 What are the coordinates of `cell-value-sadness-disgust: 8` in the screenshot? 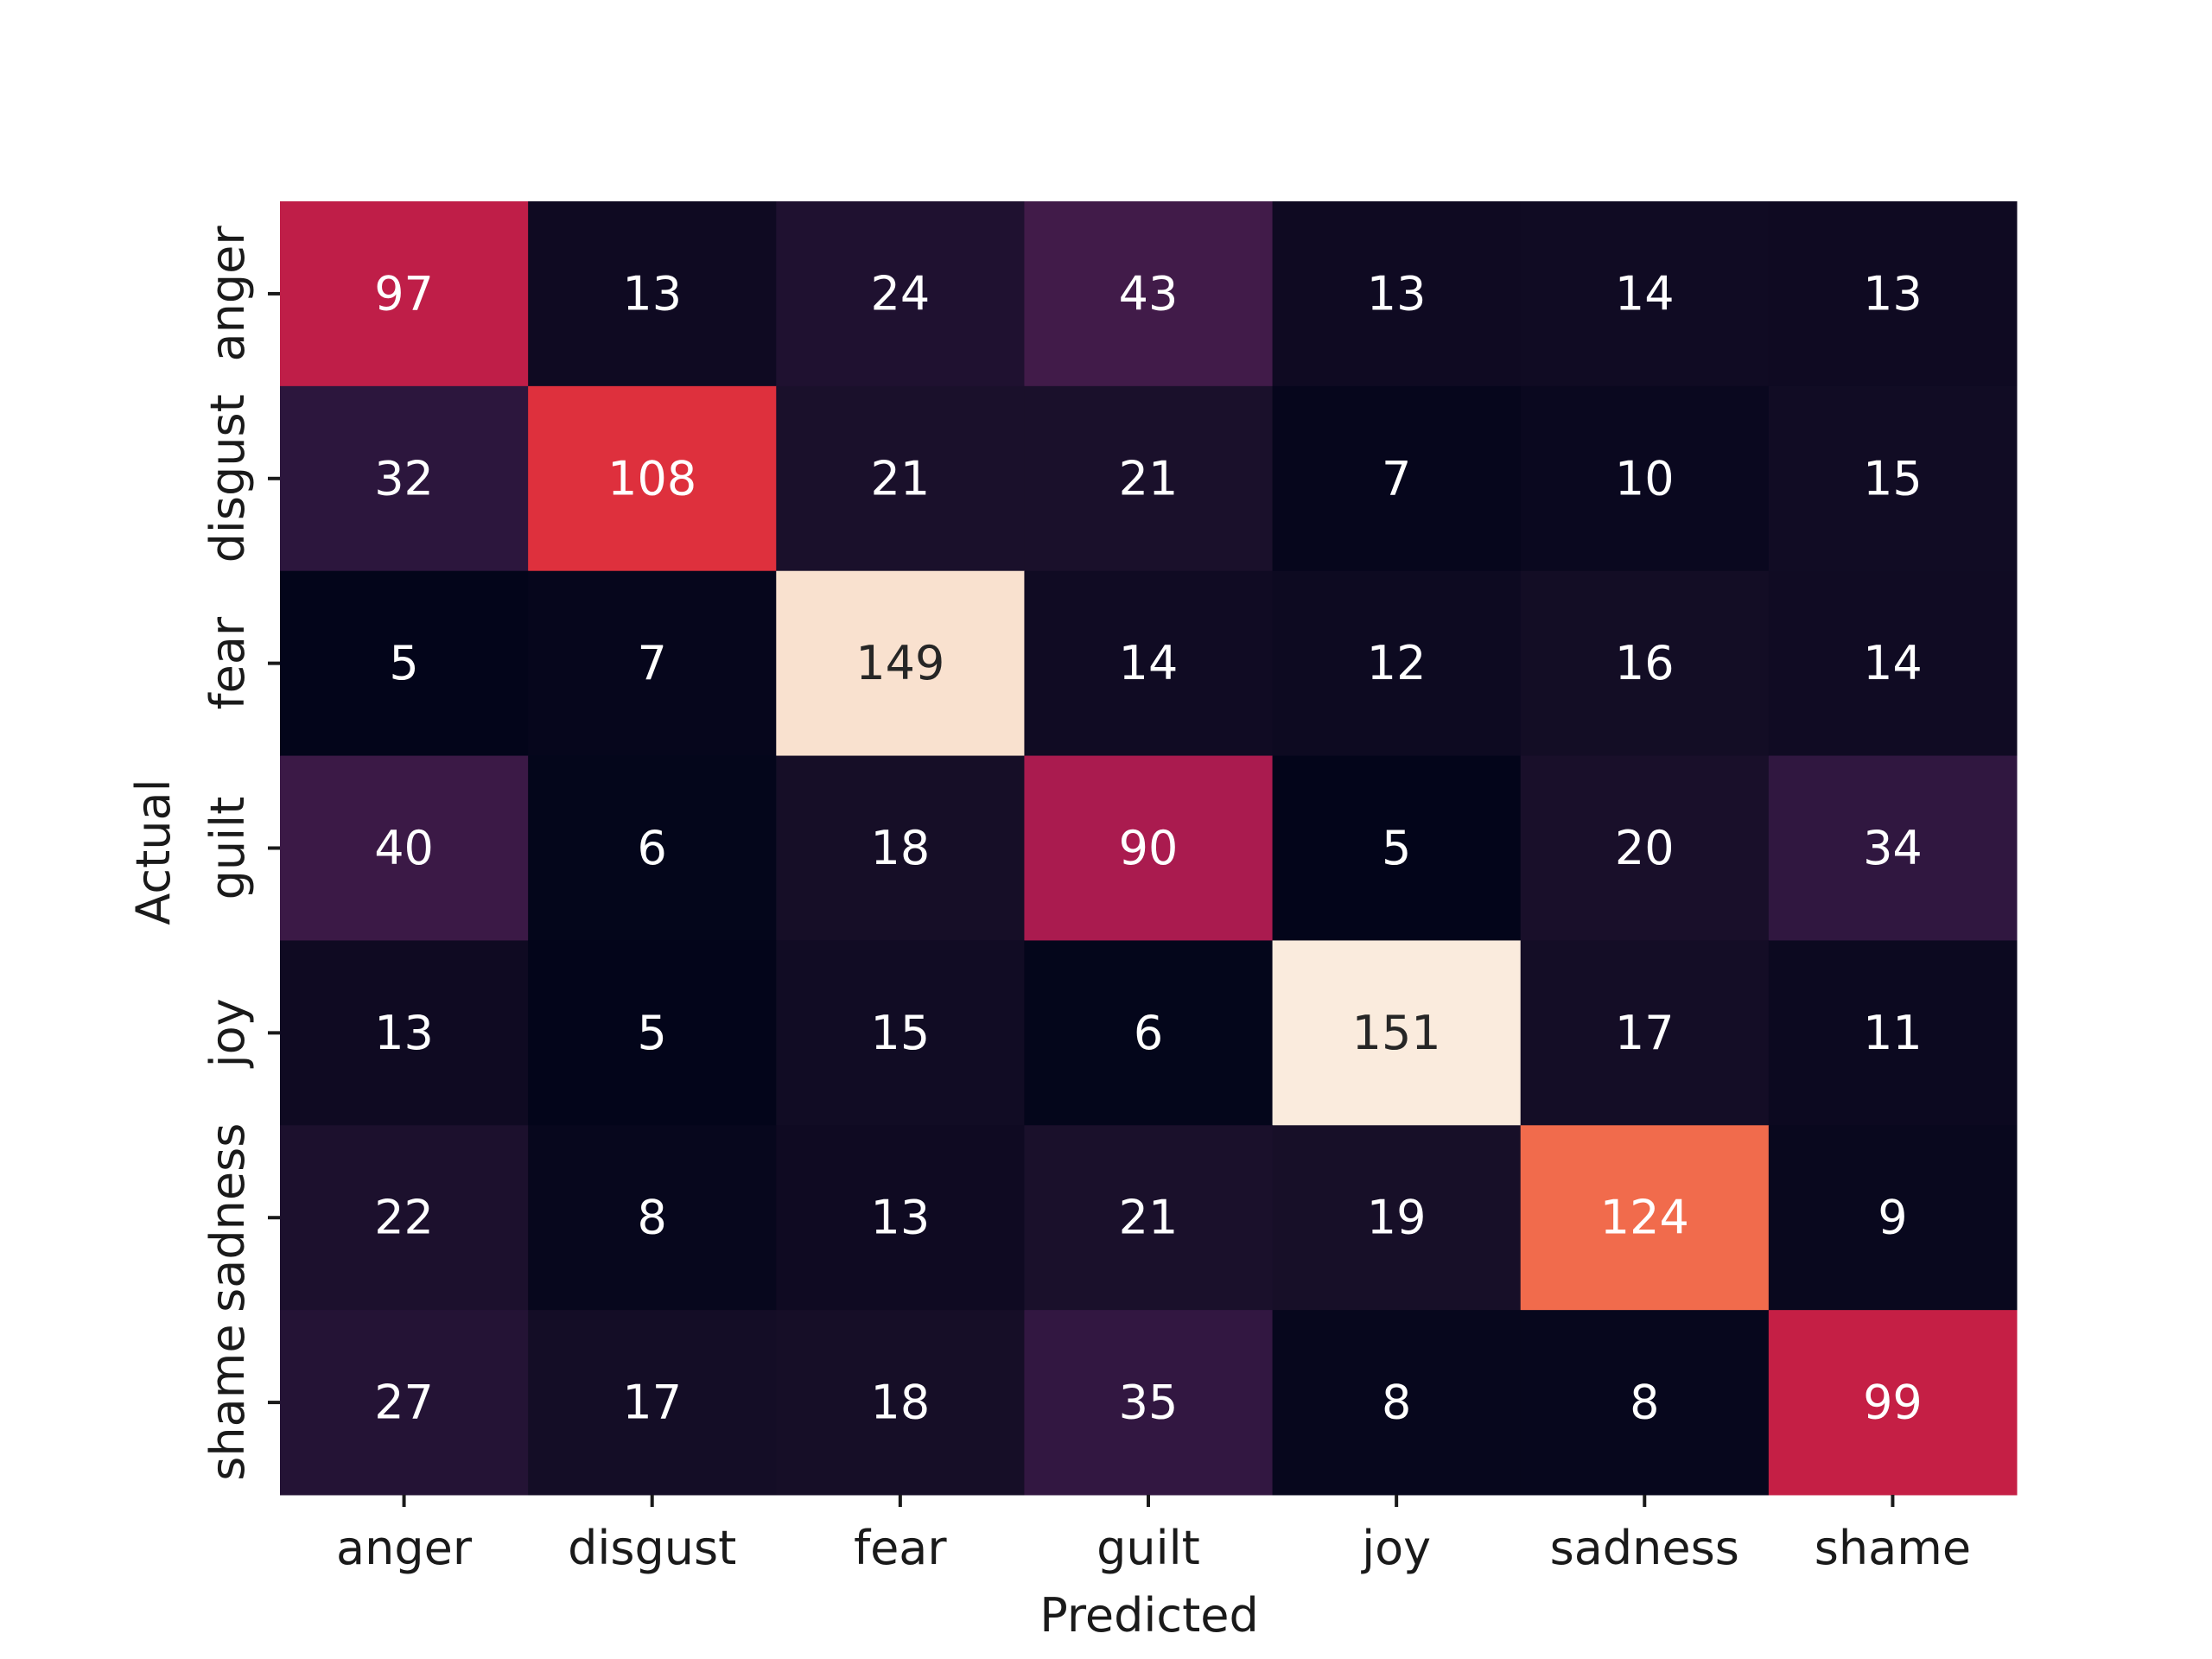 It's located at (652, 1218).